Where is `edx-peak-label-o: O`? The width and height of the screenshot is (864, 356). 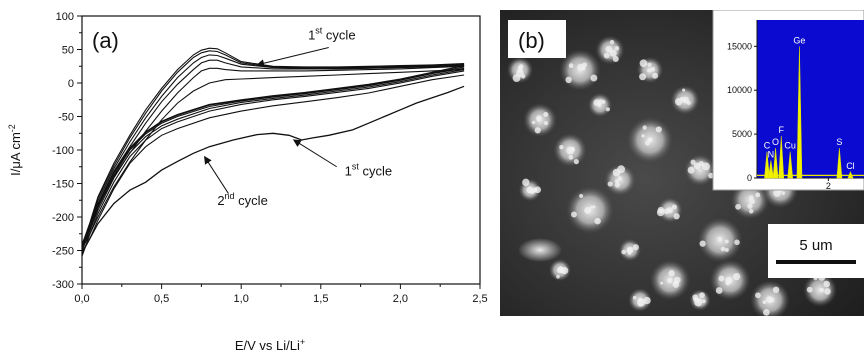
edx-peak-label-o: O is located at coordinates (775, 142).